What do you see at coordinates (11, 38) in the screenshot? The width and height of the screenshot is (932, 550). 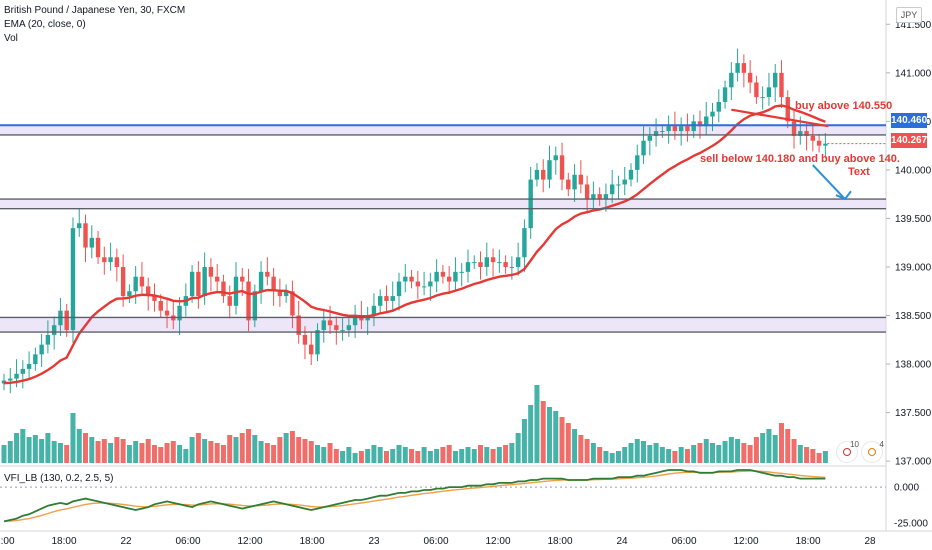 I see `vol-legend: Vol` at bounding box center [11, 38].